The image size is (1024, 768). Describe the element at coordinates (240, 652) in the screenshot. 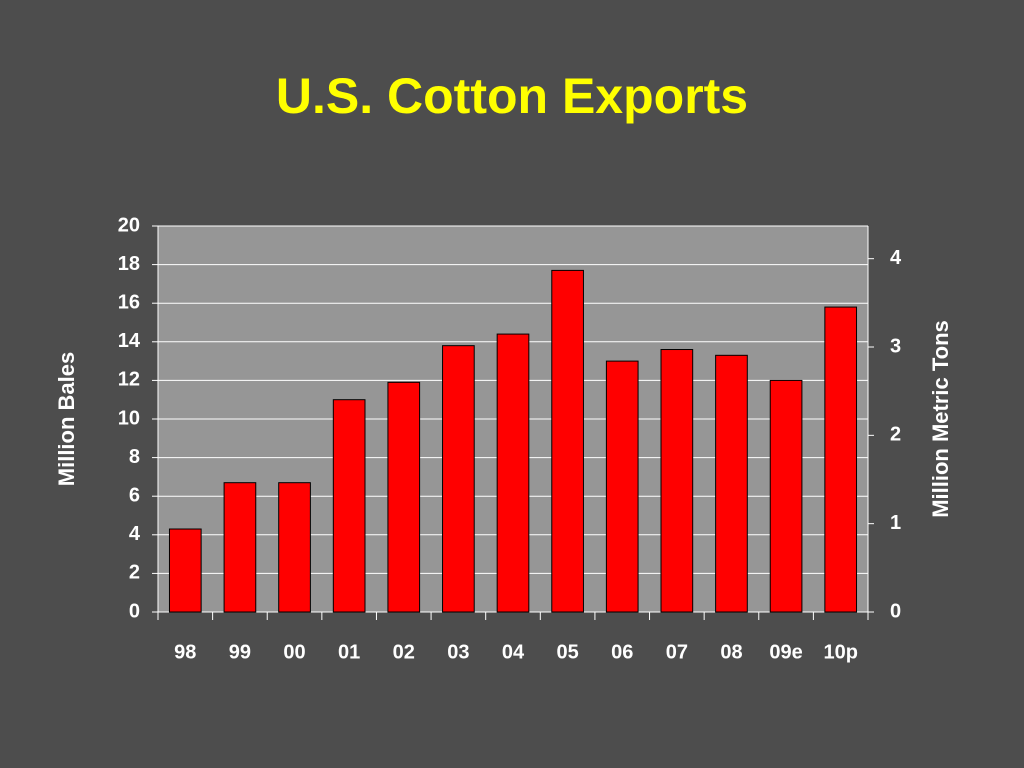

I see `x-tick-label: 99` at that location.